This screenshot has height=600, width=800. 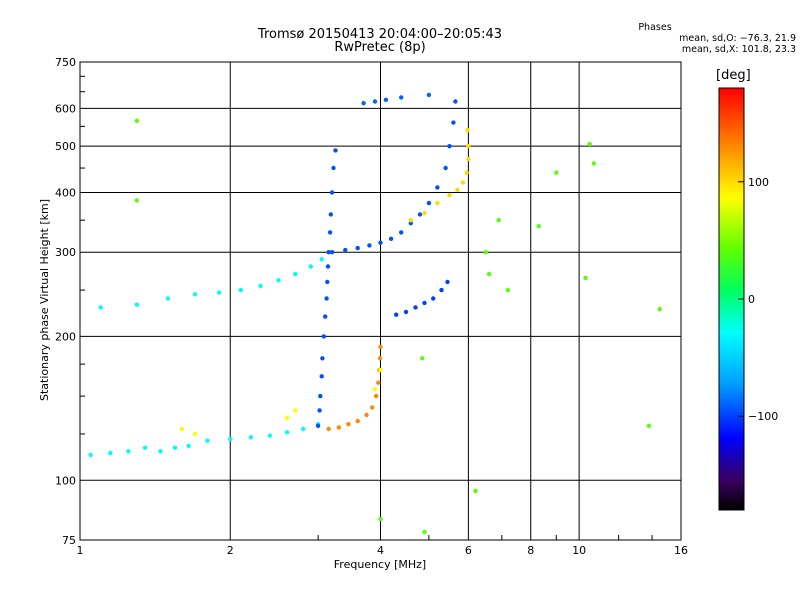 I want to click on colorbar-tick-label: −100, so click(x=763, y=416).